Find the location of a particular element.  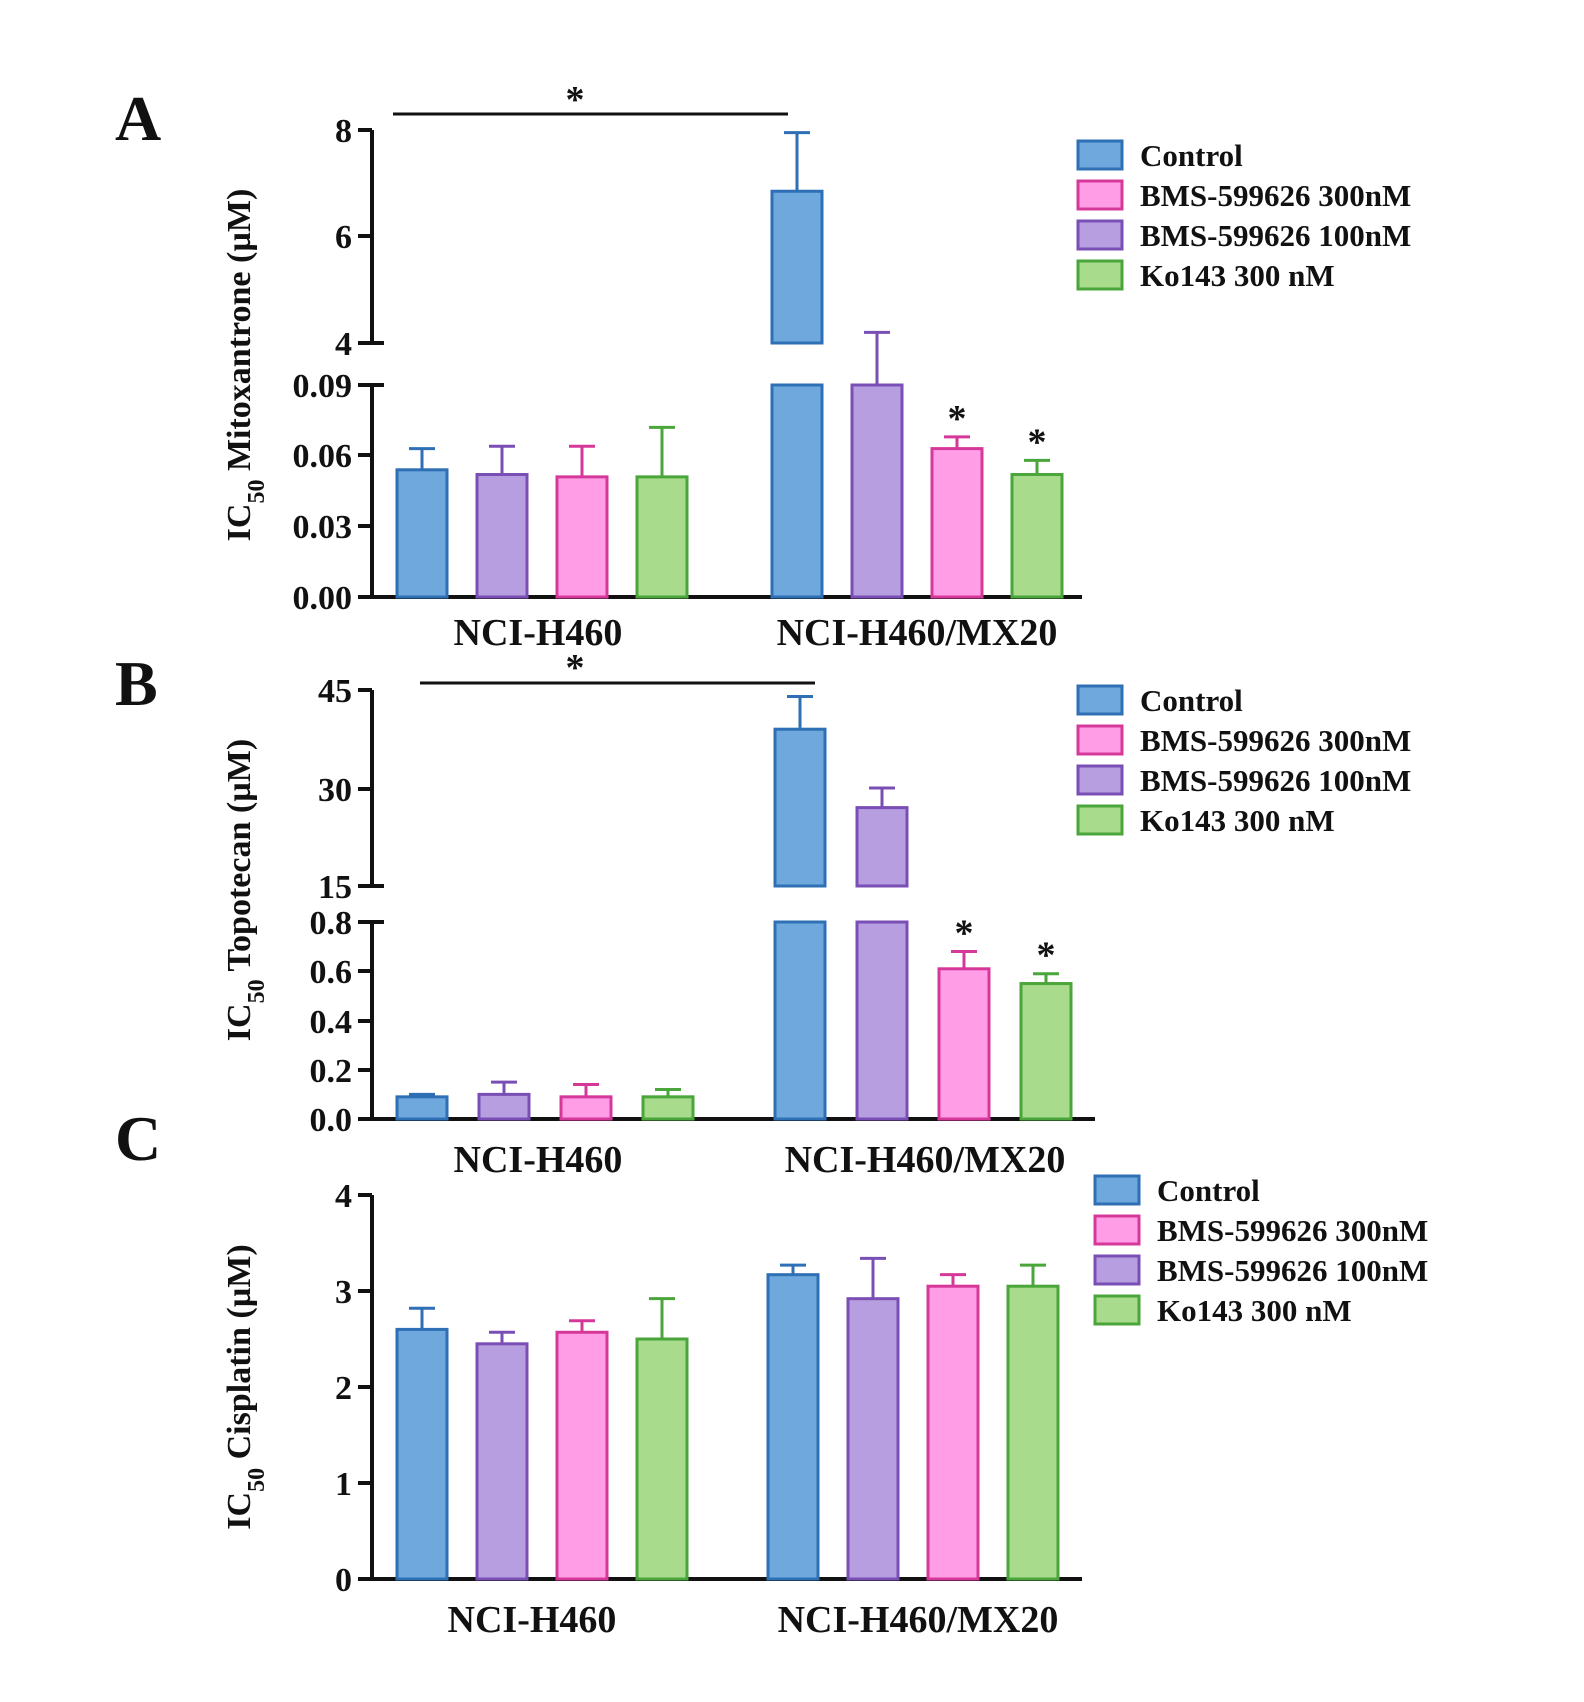

bar-nci-h460-mx20-bms-599626-100nm is located at coordinates (873, 1439).